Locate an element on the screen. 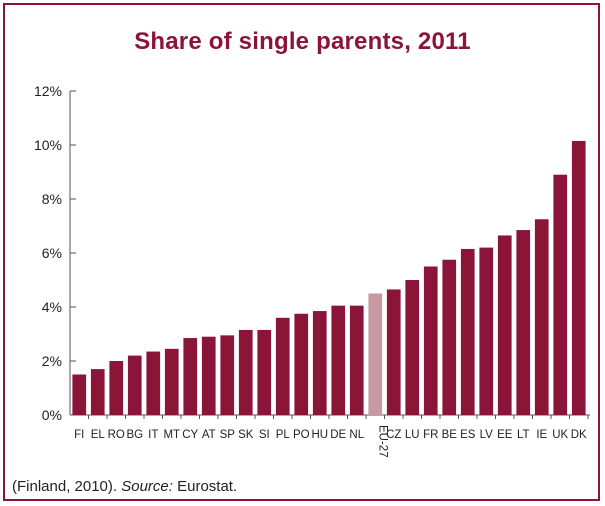 This screenshot has height=506, width=605. bar-ie is located at coordinates (541, 317).